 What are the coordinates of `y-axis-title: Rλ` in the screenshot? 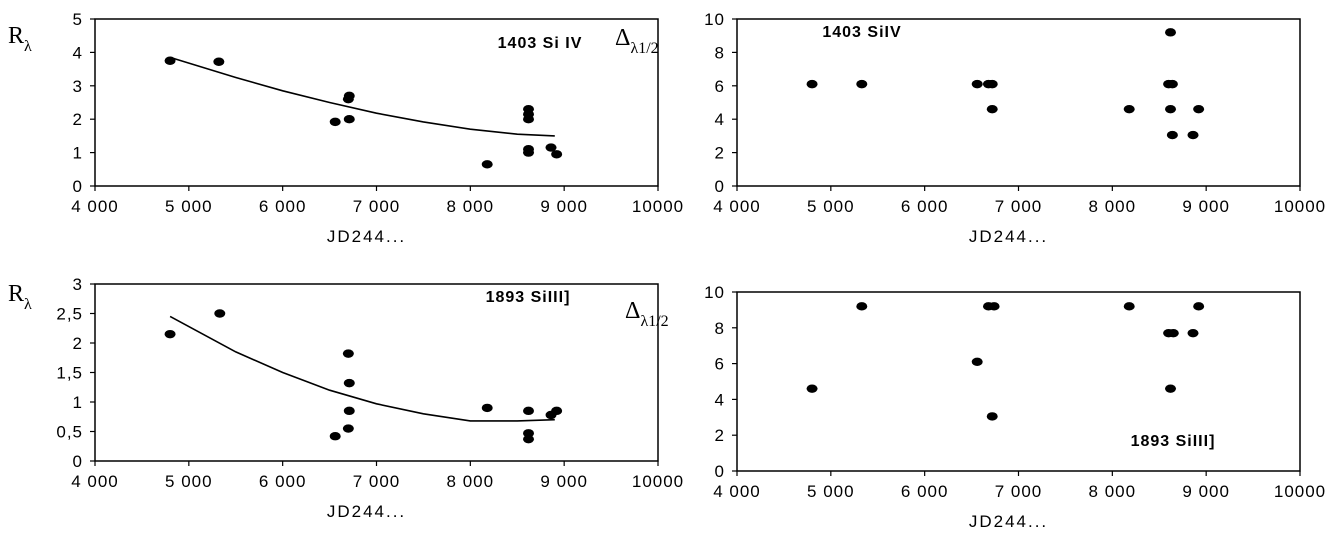 It's located at (20, 39).